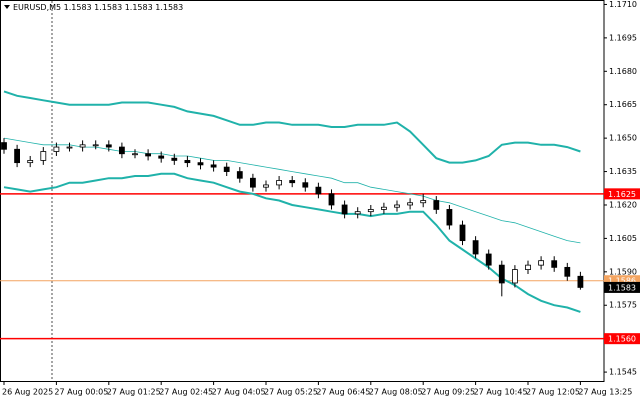  Describe the element at coordinates (81, 392) in the screenshot. I see `x-tick-label: 27 Aug 00:05` at that location.